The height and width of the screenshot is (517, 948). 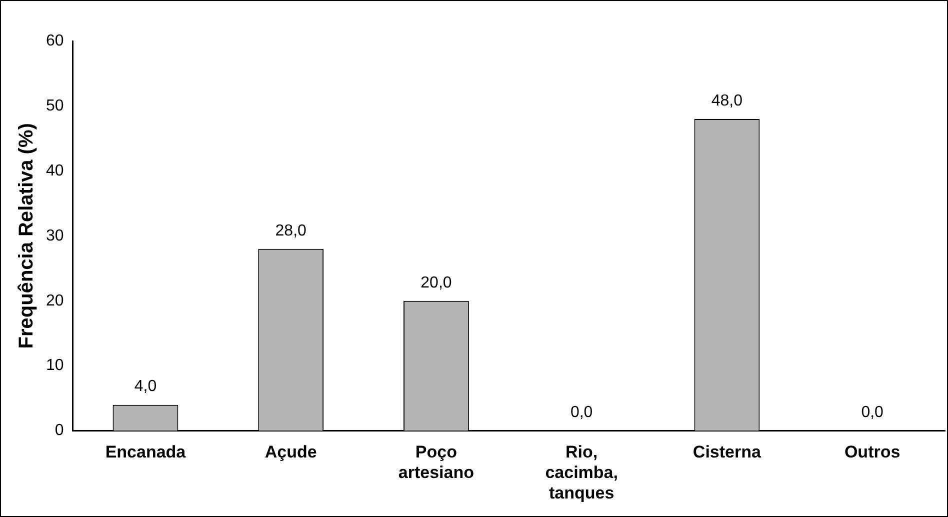 I want to click on x-tick-label: Rio, cacimba, tanques, so click(x=581, y=472).